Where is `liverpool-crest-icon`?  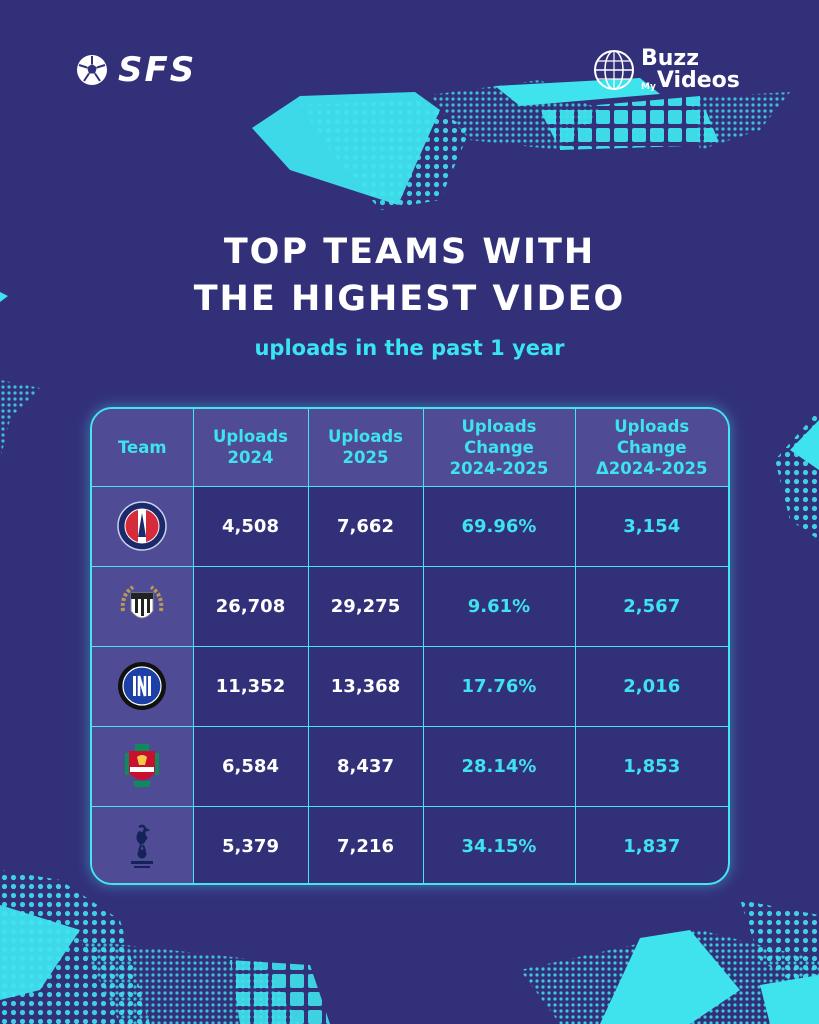
liverpool-crest-icon is located at coordinates (142, 765).